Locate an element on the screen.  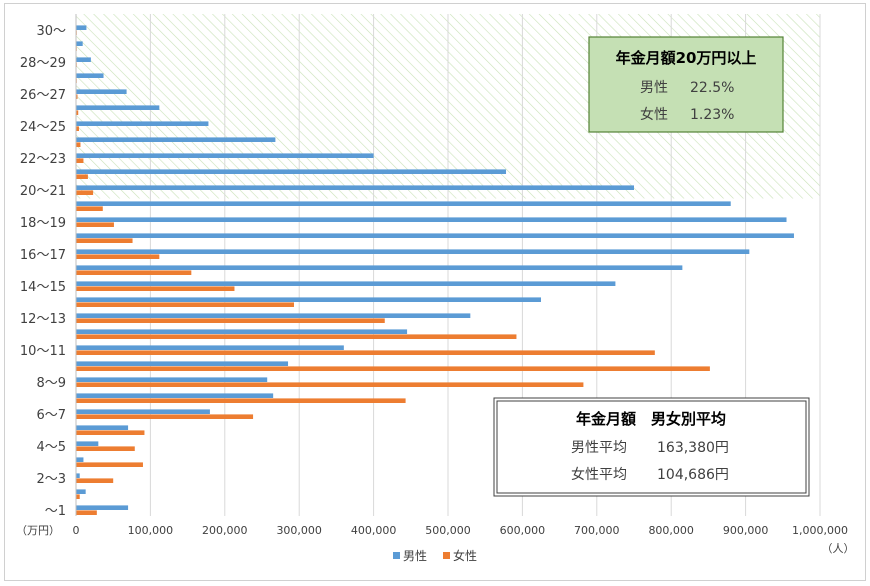
y-tick-label: 16〜17 is located at coordinates (43, 255).